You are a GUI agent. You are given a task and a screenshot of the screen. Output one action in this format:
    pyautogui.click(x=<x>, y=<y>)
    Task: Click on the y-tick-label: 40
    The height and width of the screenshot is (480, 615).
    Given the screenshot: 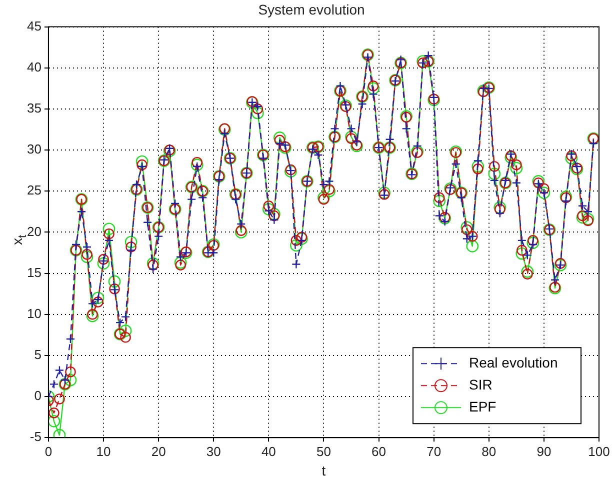 What is the action you would take?
    pyautogui.click(x=34, y=66)
    